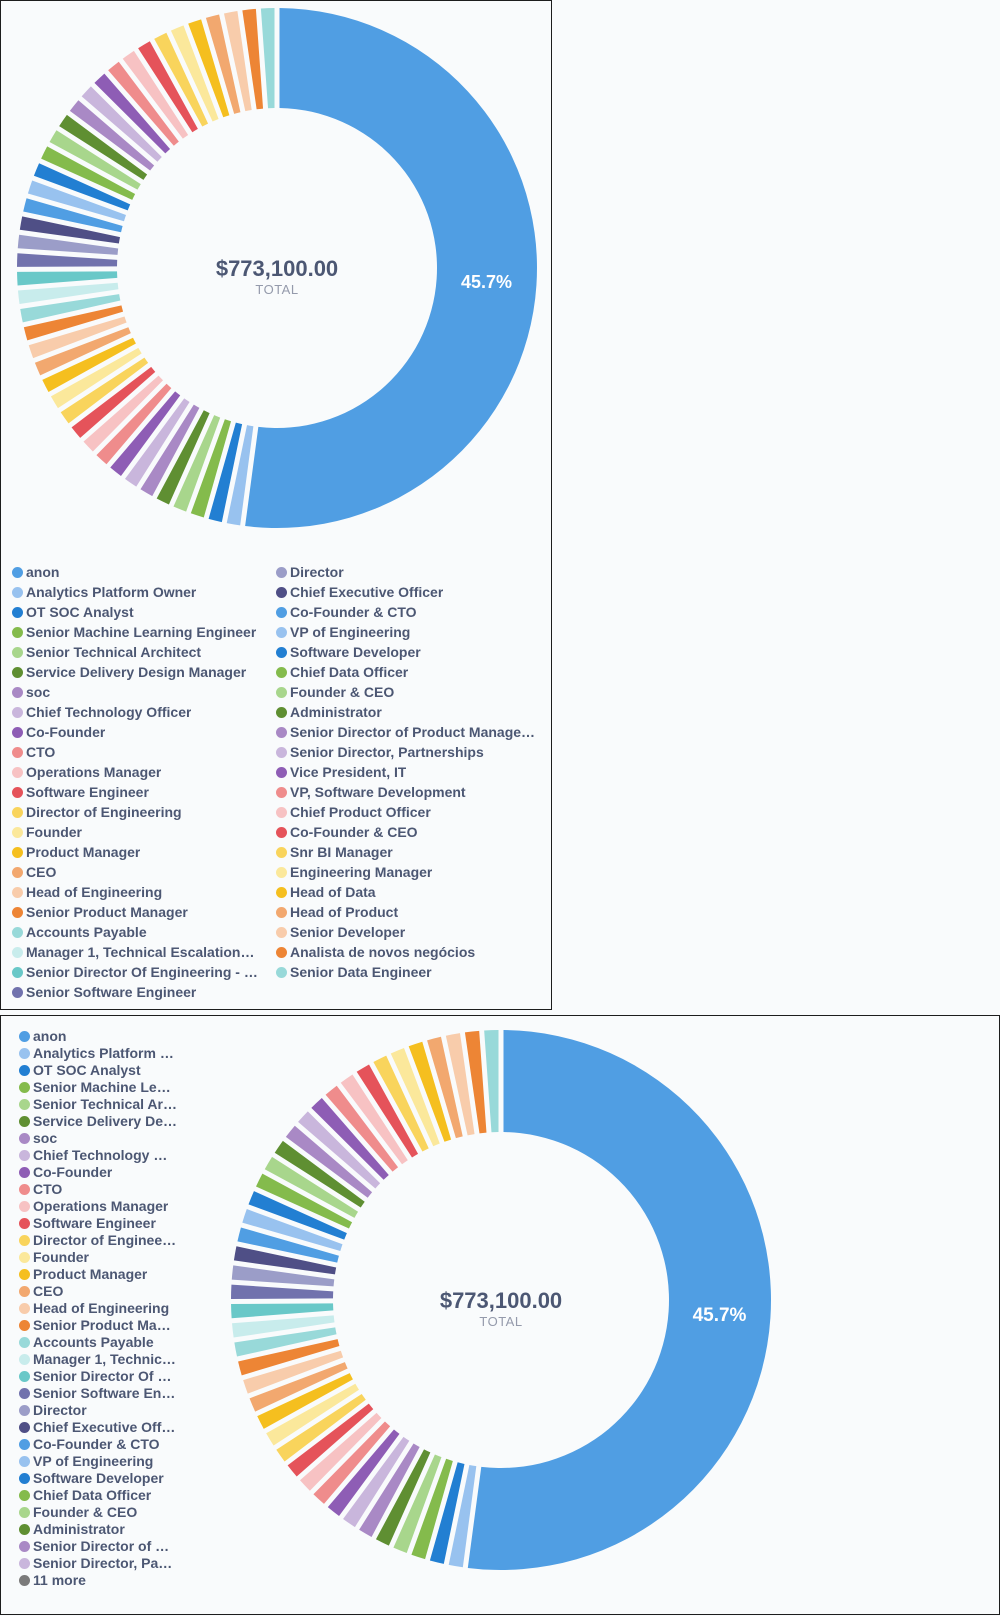 This screenshot has height=1616, width=1000. Describe the element at coordinates (137, 612) in the screenshot. I see `legend-item-top-2: OT SOC Analyst` at that location.